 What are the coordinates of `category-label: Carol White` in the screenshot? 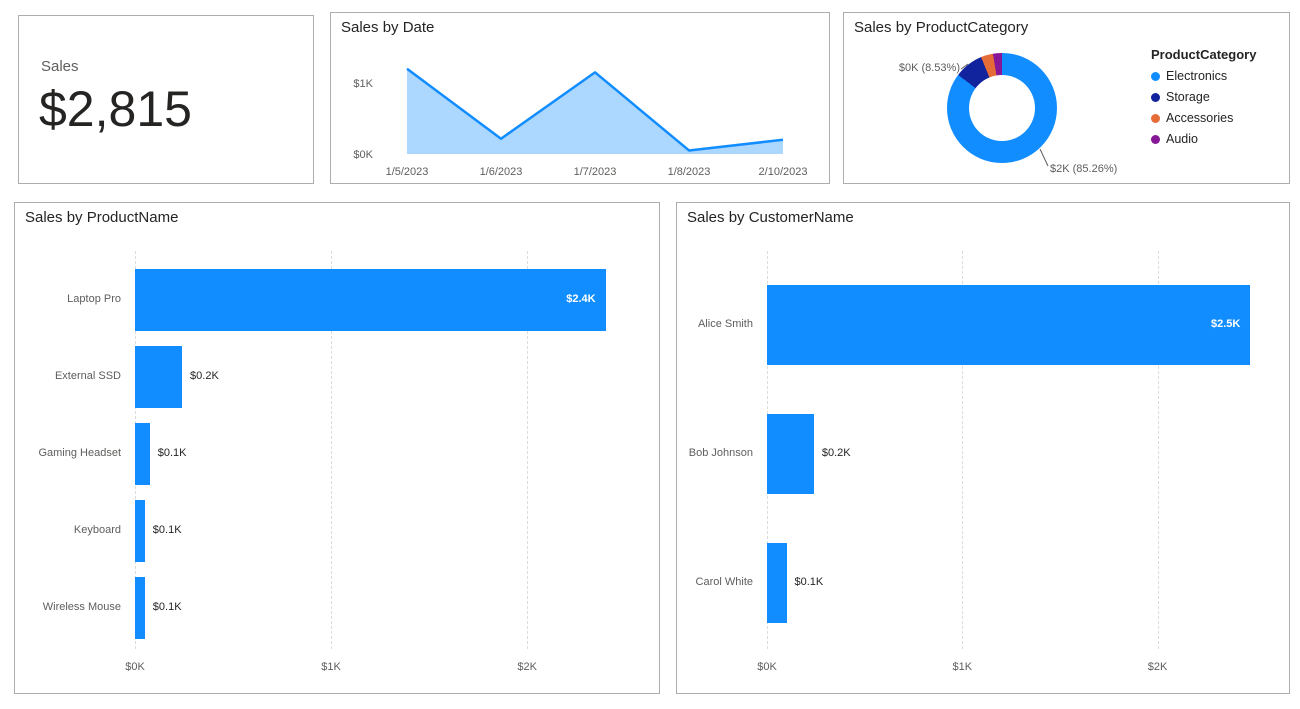 It's located at (724, 581).